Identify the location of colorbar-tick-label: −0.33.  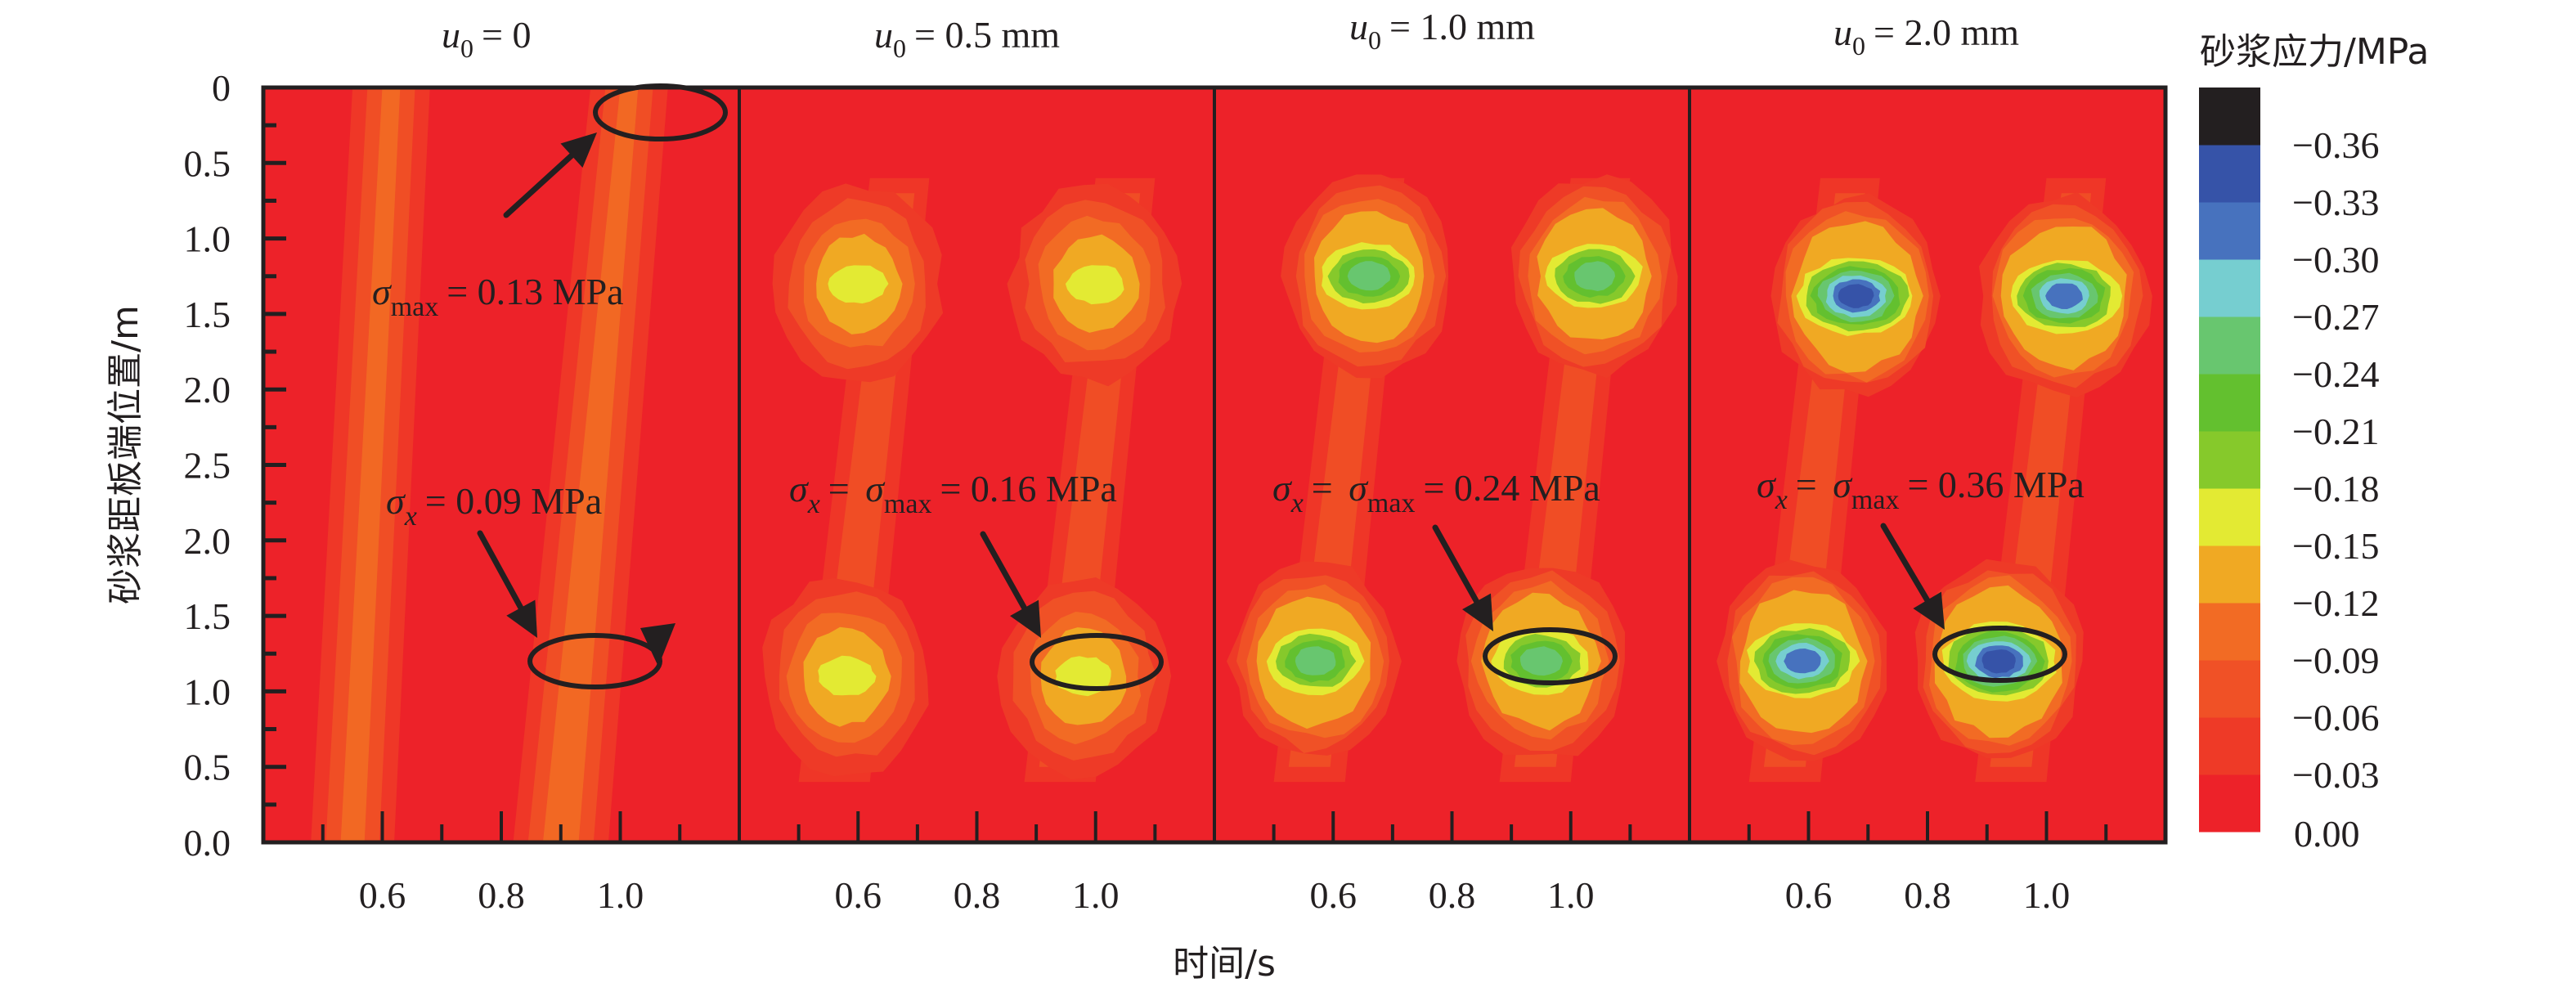
(2335, 203).